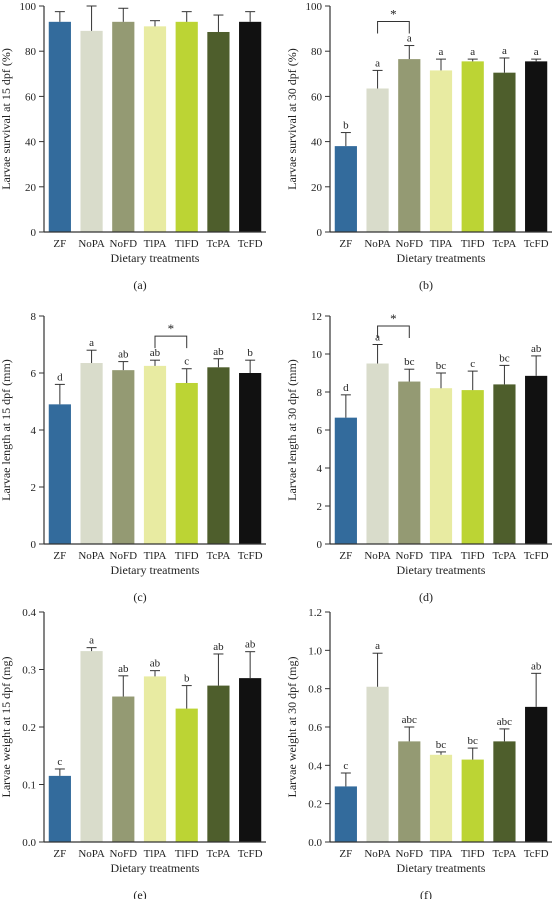 Image resolution: width=556 pixels, height=904 pixels. What do you see at coordinates (315, 651) in the screenshot?
I see `y-tick-label: 1.0` at bounding box center [315, 651].